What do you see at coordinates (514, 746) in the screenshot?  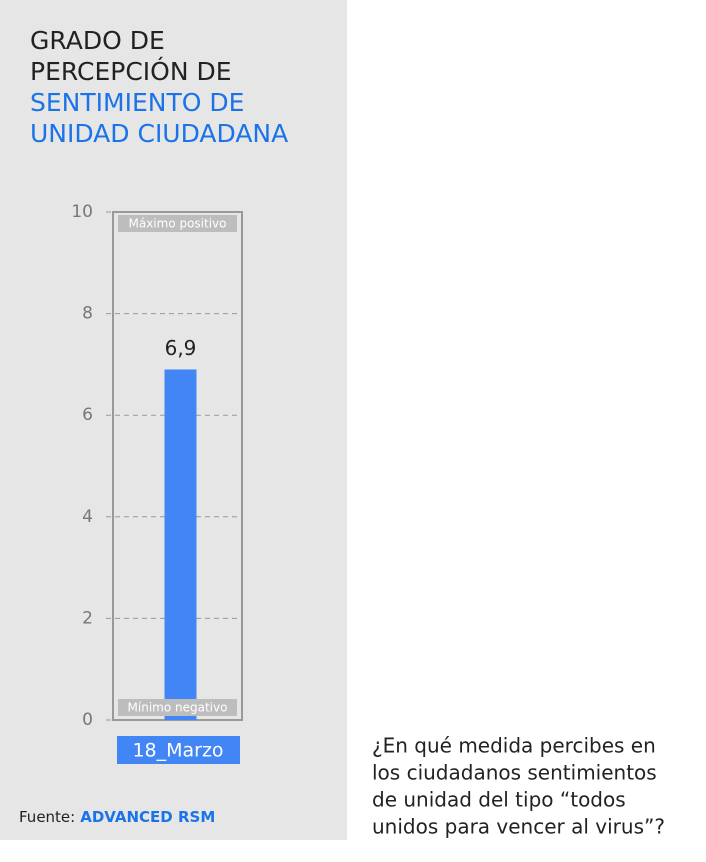 I see `question: ¿En qué medida percibes en` at bounding box center [514, 746].